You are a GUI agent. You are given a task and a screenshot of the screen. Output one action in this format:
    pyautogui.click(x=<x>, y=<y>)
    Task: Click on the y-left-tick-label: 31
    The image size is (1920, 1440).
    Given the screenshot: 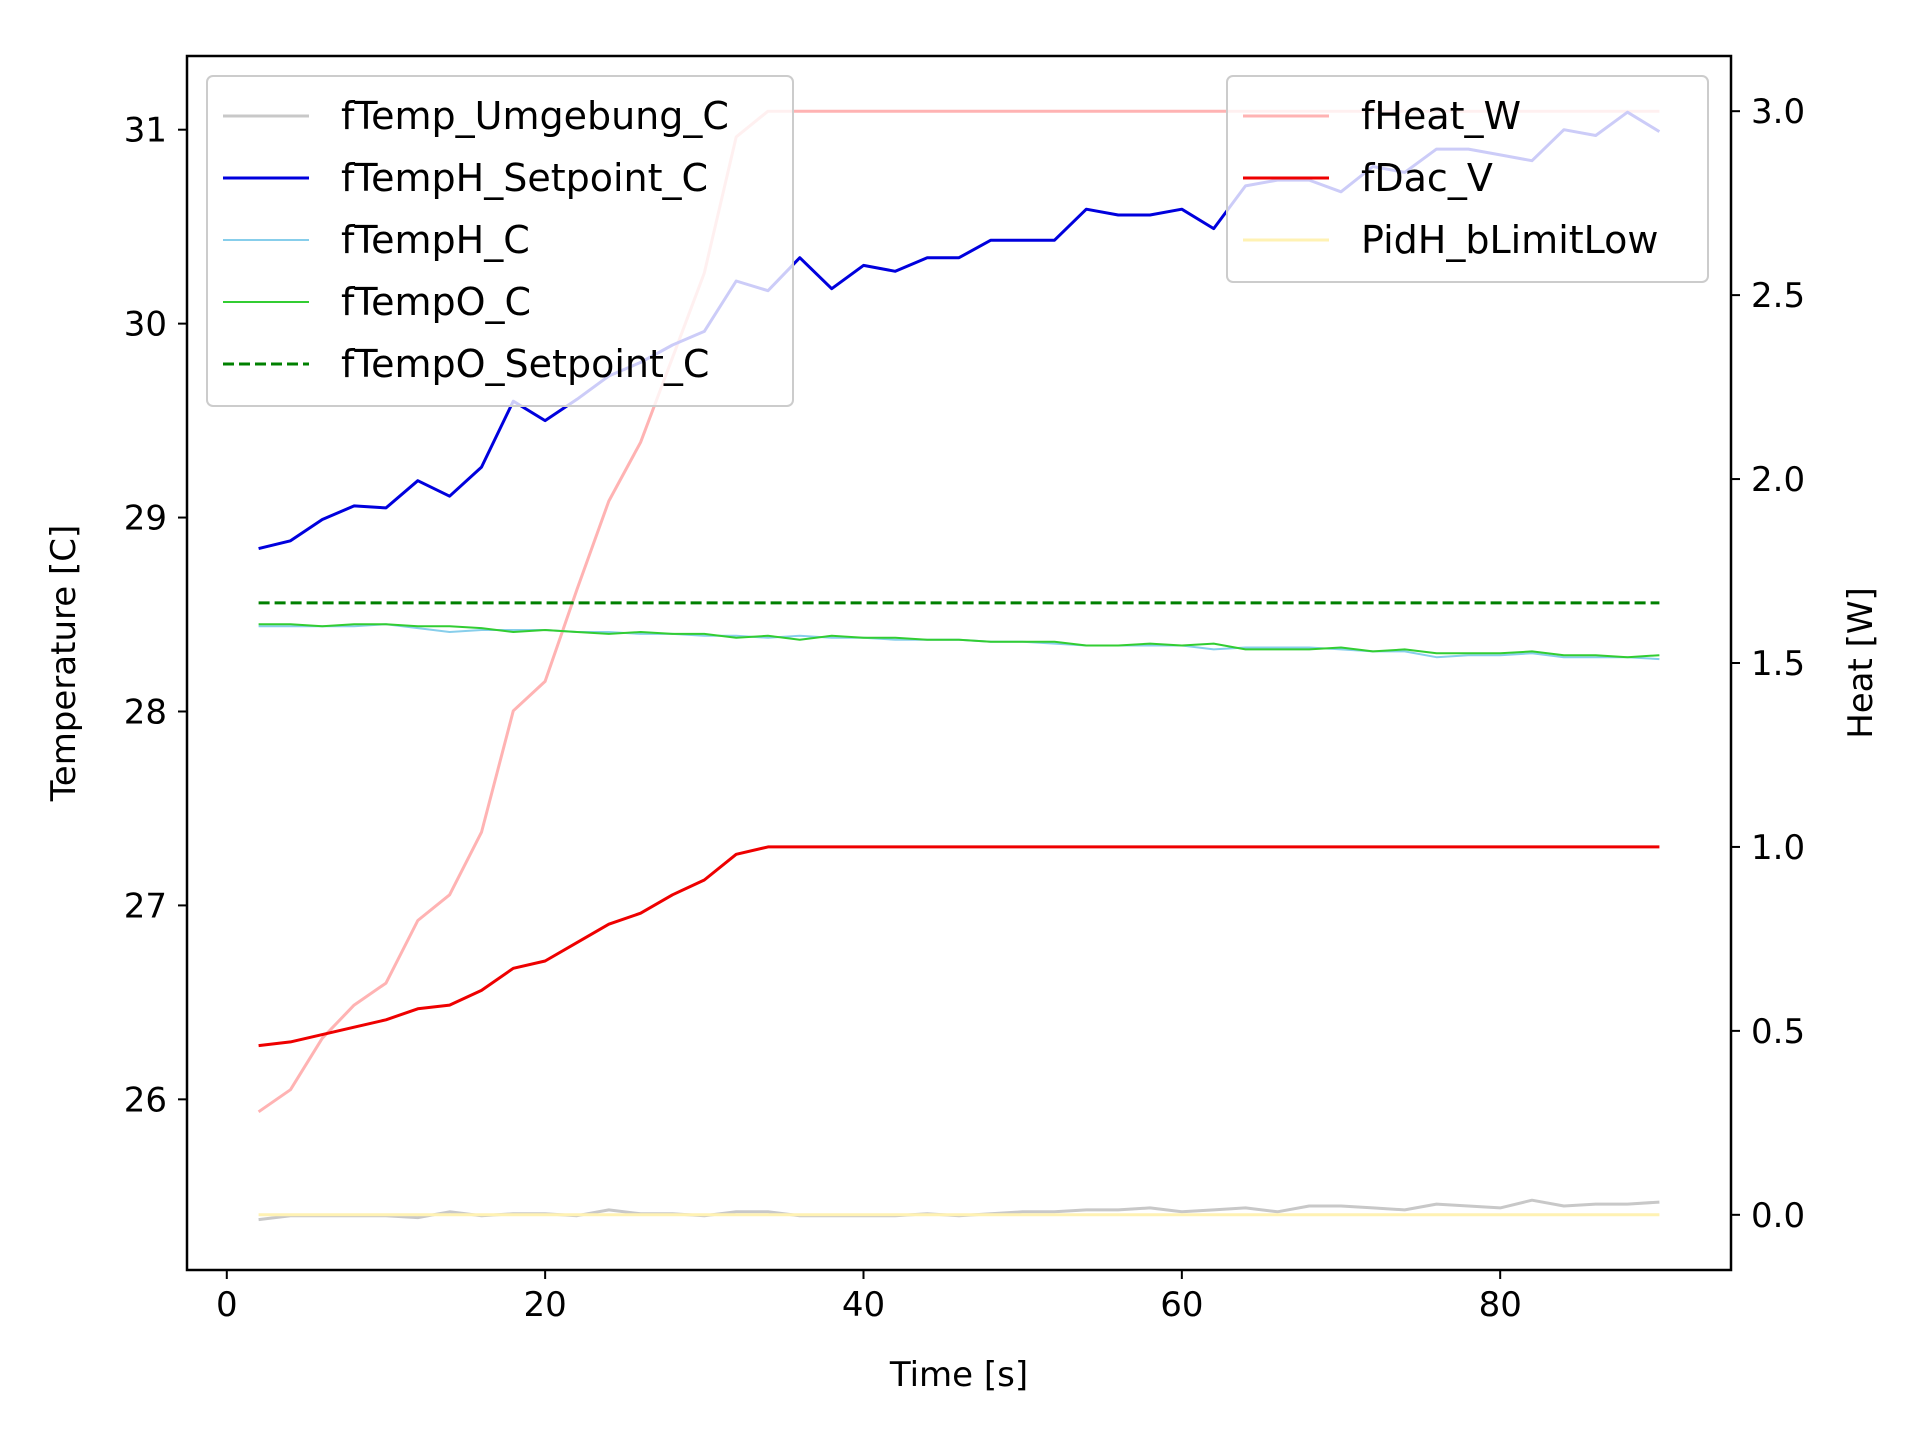 What is the action you would take?
    pyautogui.click(x=145, y=131)
    